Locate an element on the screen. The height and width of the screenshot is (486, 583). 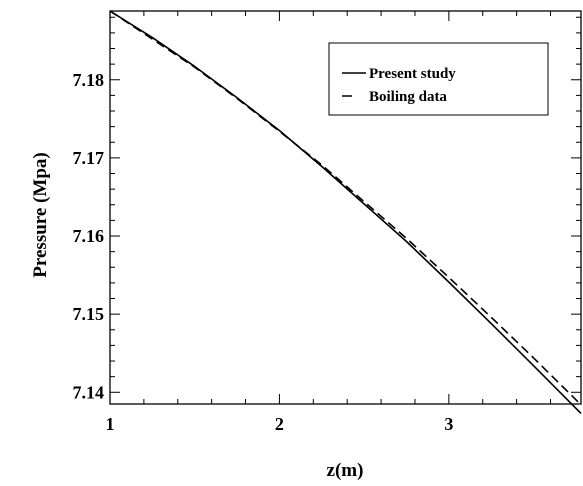
legend: Present study Boiling data is located at coordinates (438, 79).